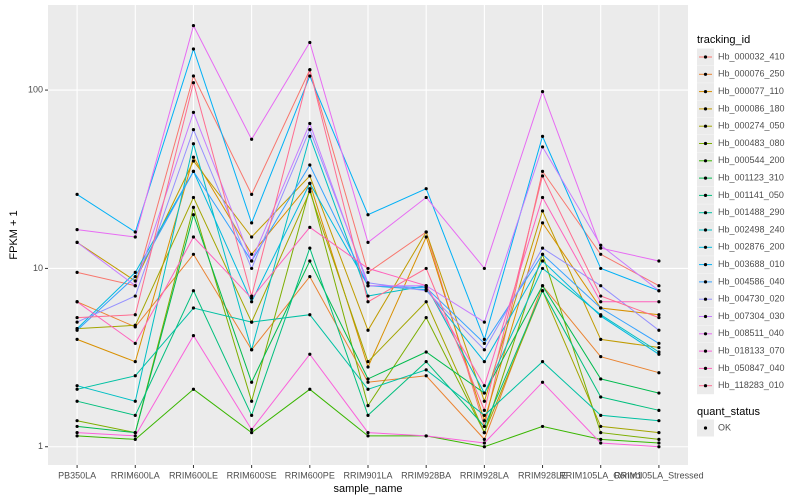 The width and height of the screenshot is (800, 500). Describe the element at coordinates (751, 56) in the screenshot. I see `legend-label: Hb_000032_410` at that location.